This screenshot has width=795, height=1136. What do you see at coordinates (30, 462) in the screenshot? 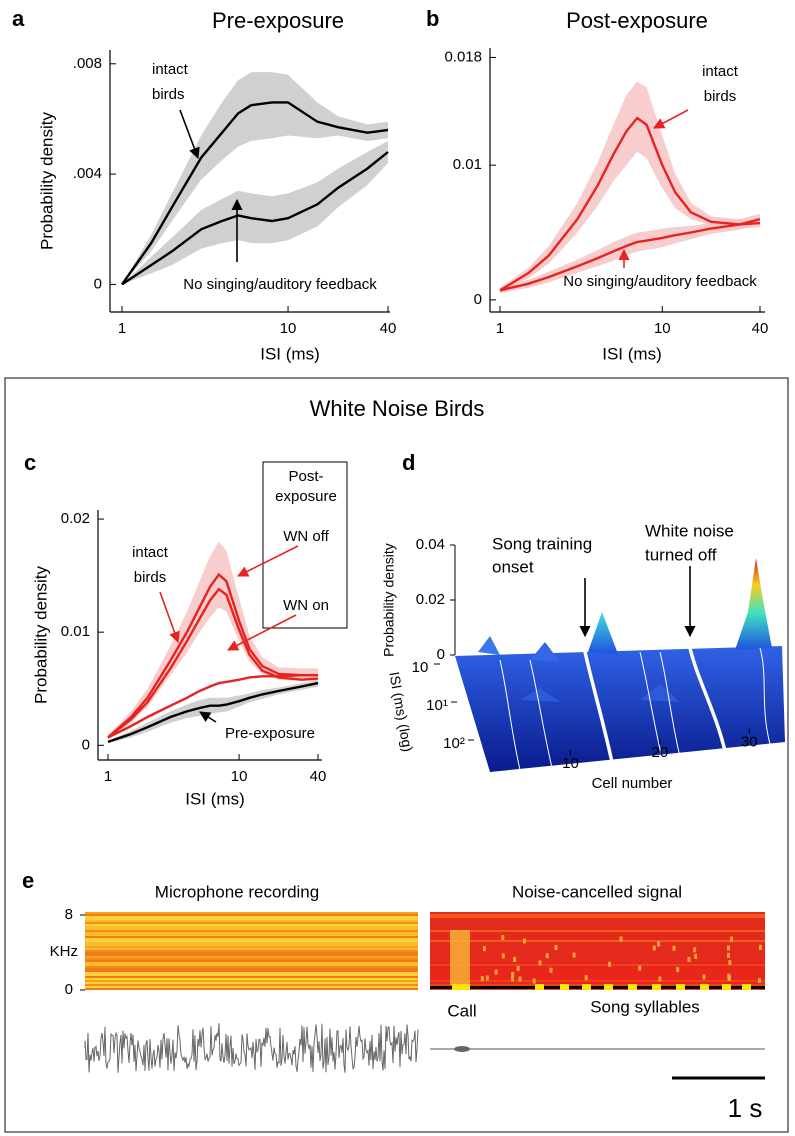
I see `panel-letter: c` at bounding box center [30, 462].